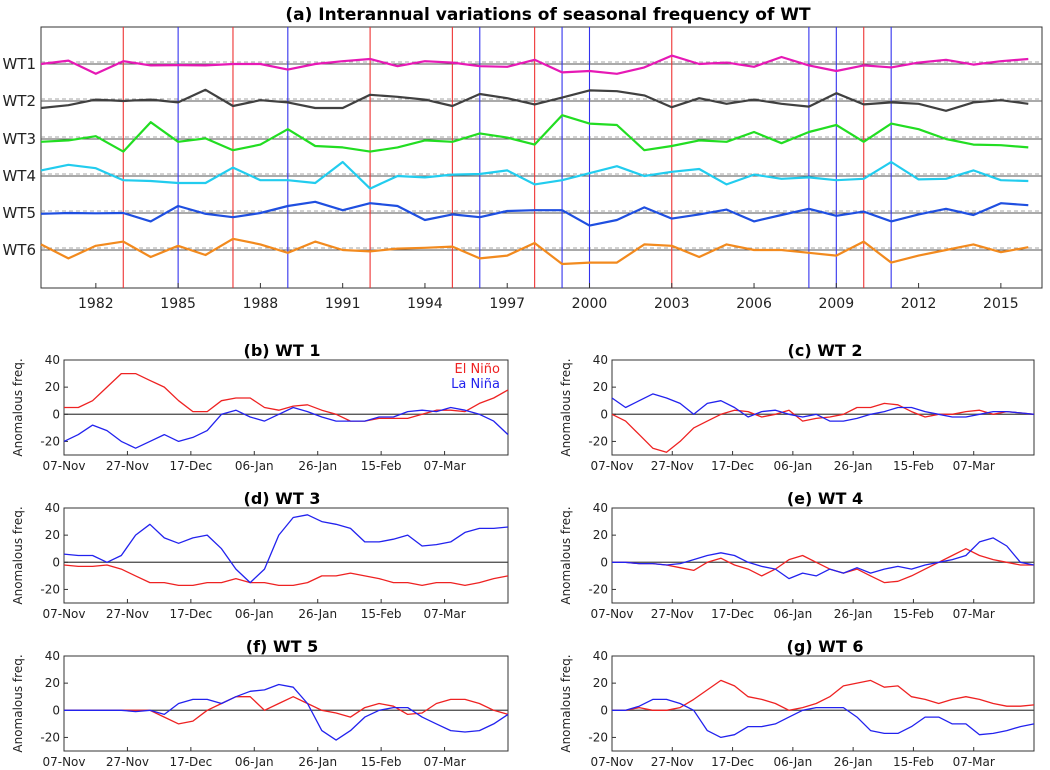 This screenshot has height=770, width=1050. I want to click on x-tick-label-2006: 2006, so click(754, 304).